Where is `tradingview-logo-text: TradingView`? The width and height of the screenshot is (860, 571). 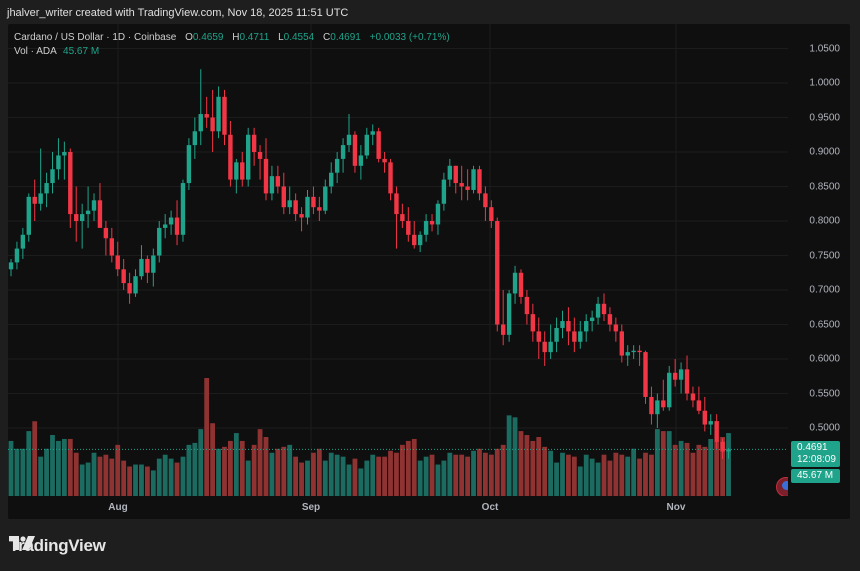 tradingview-logo-text: TradingView is located at coordinates (57, 545).